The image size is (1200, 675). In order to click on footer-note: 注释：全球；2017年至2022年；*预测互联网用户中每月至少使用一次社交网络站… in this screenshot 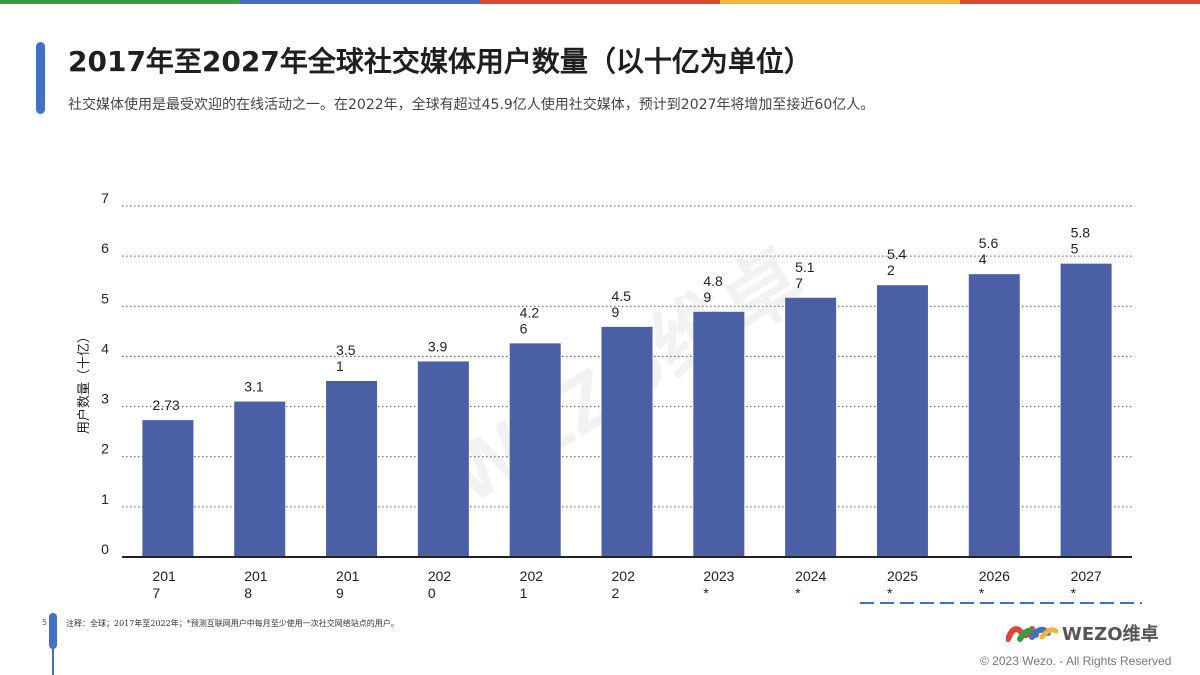, I will do `click(232, 623)`.